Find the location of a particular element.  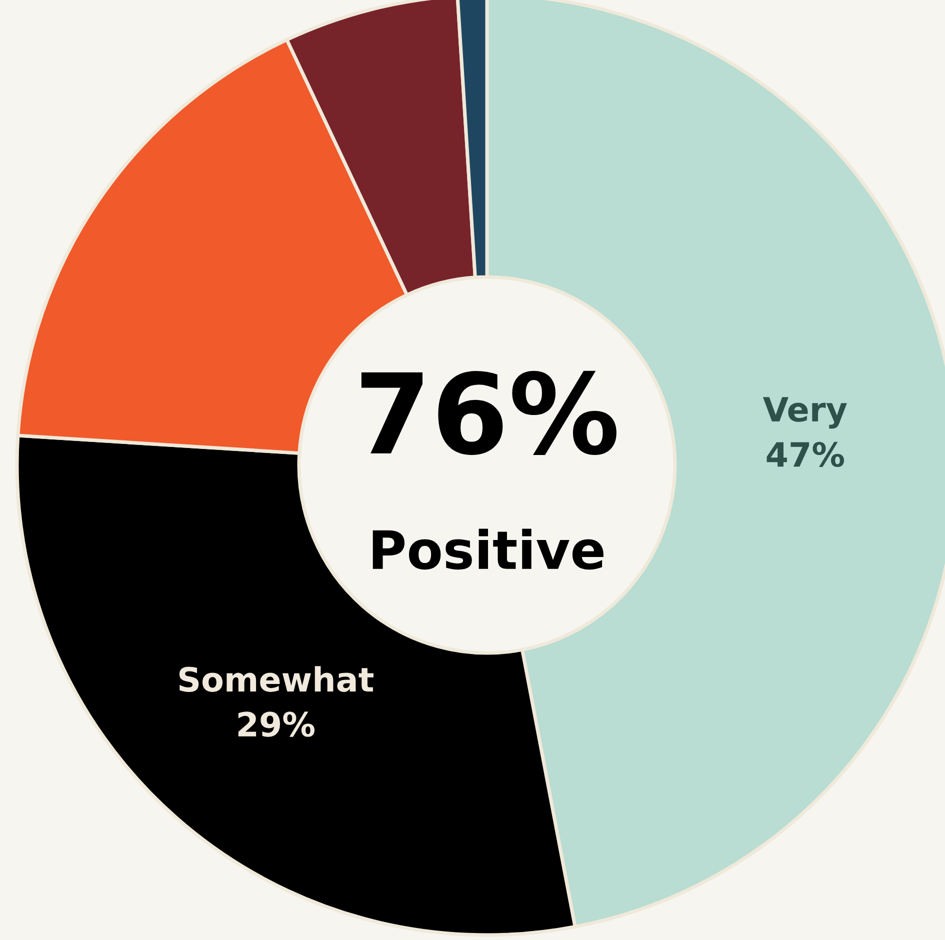

data-label: 29% is located at coordinates (276, 724).